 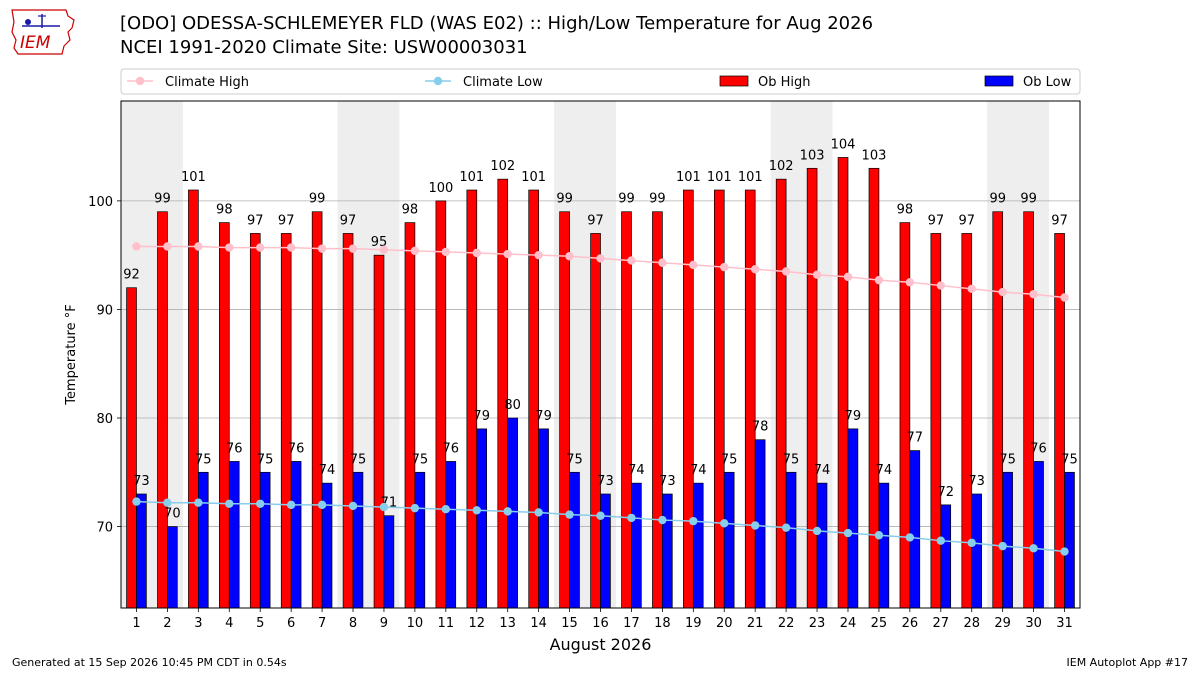 I want to click on legend-label: Climate High, so click(x=207, y=82).